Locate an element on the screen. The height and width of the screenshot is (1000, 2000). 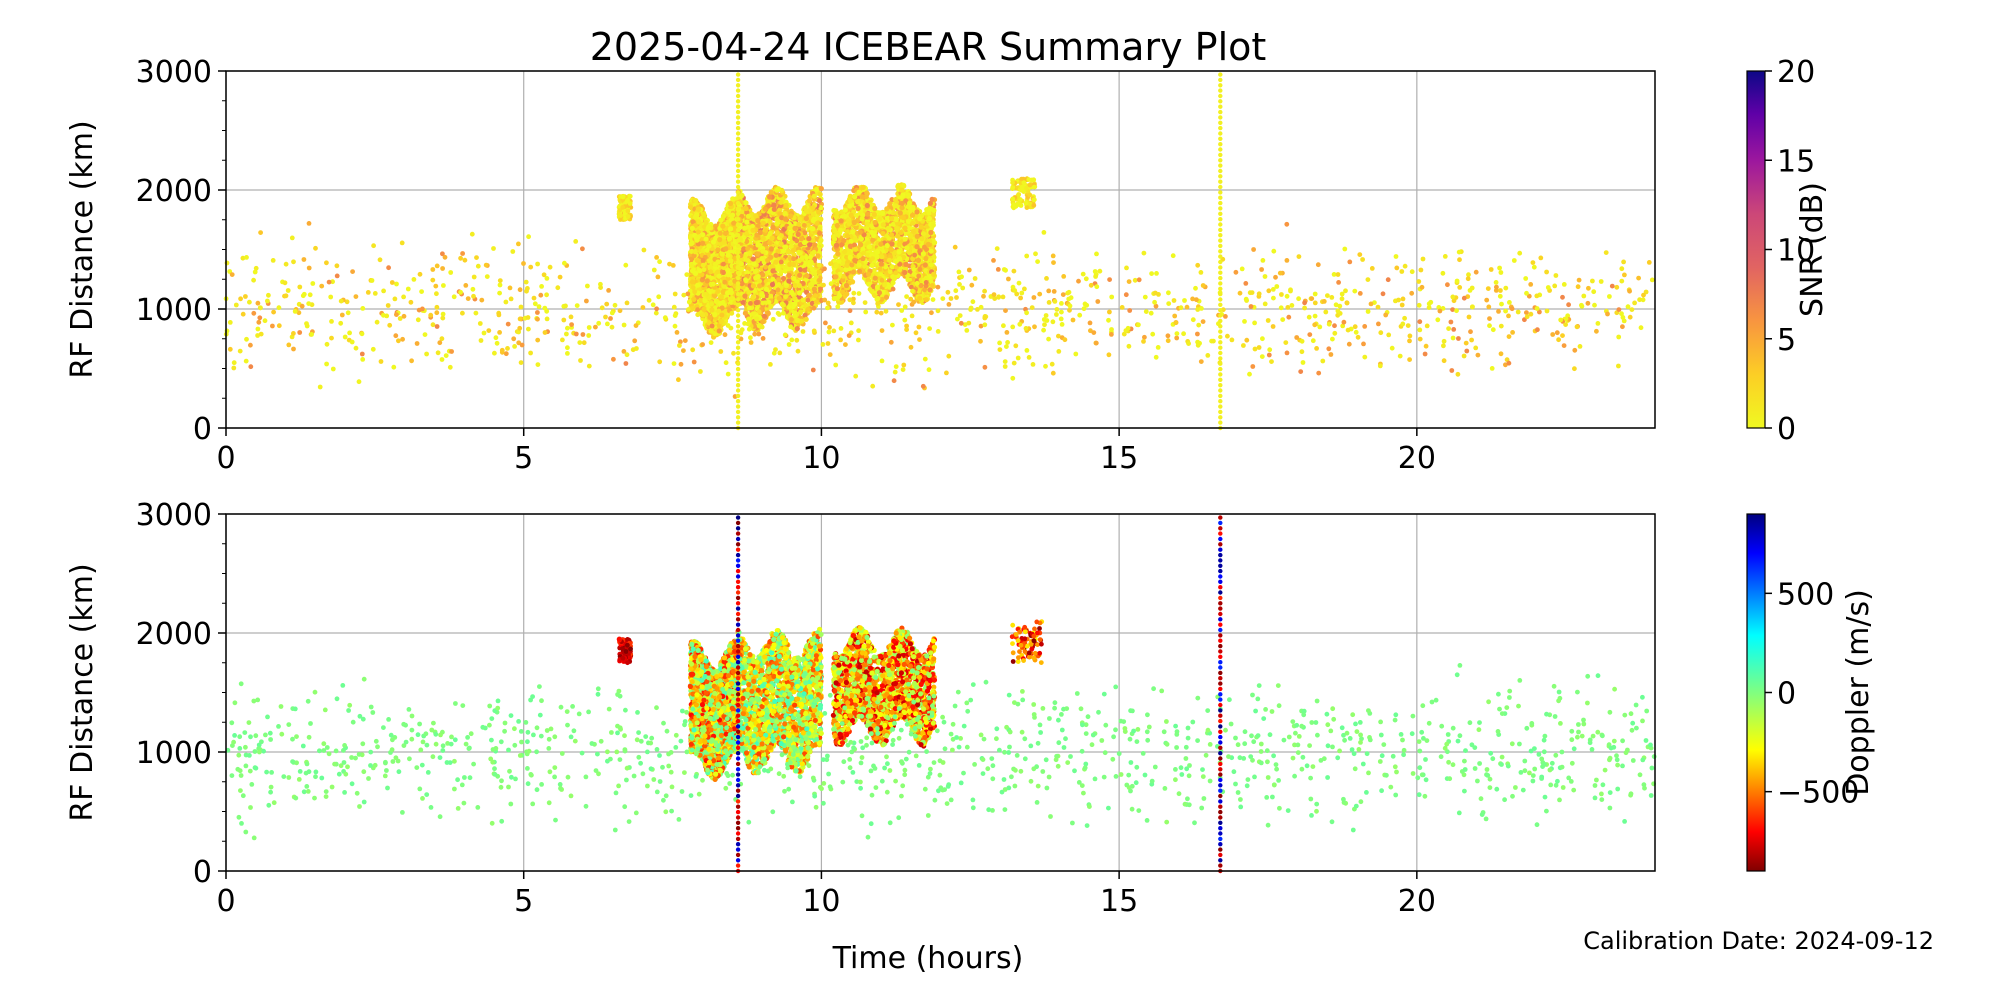
chart-title: 2025-04-24 ICEBEAR Summary Plot is located at coordinates (928, 47).